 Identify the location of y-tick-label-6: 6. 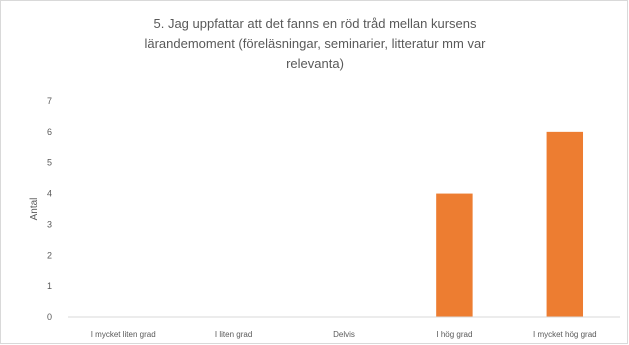
(49, 132).